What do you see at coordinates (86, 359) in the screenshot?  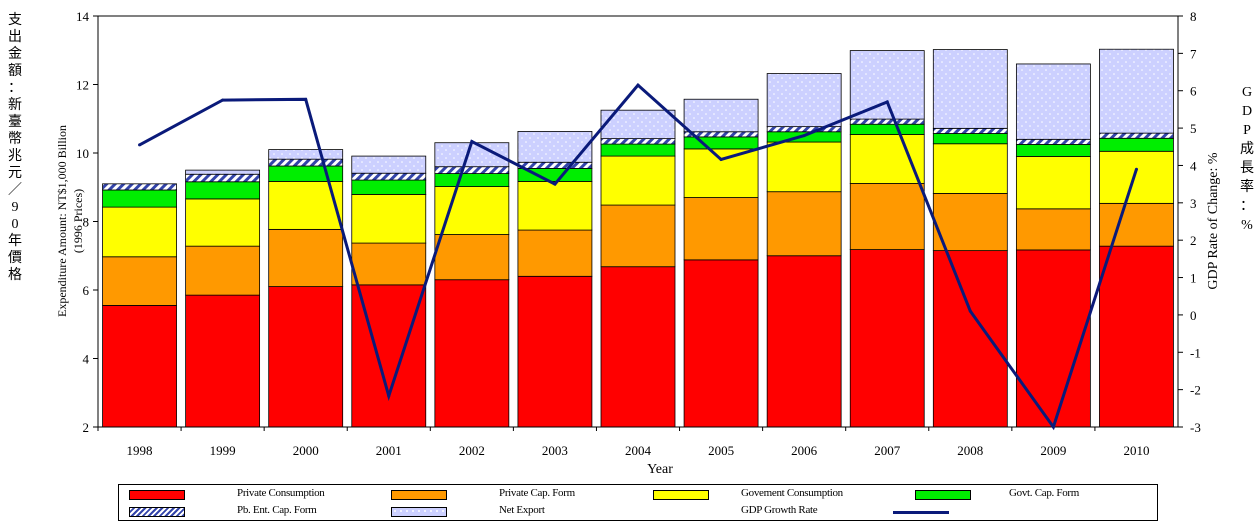 I see `left-tick-label: 4` at bounding box center [86, 359].